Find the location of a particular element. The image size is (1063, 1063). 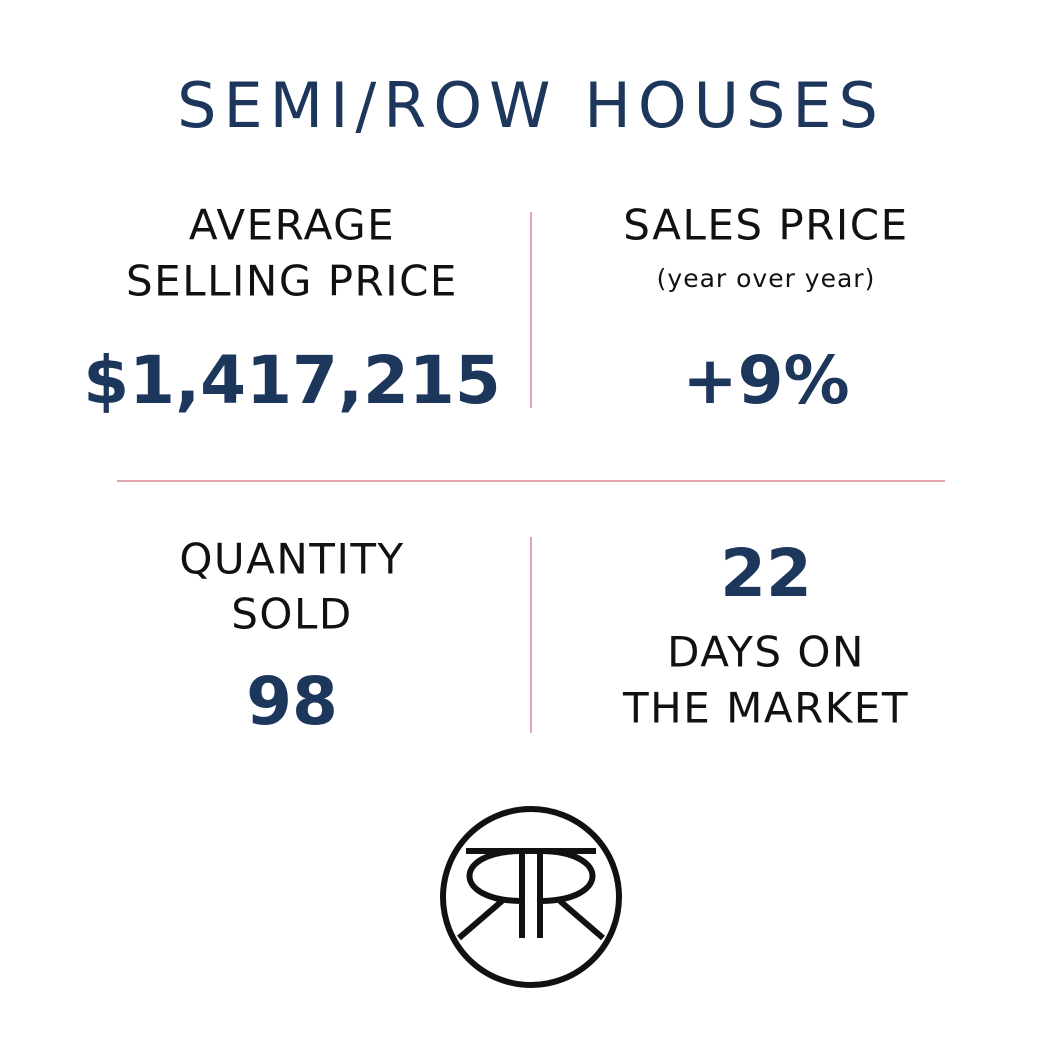

value: 98 is located at coordinates (292, 701).